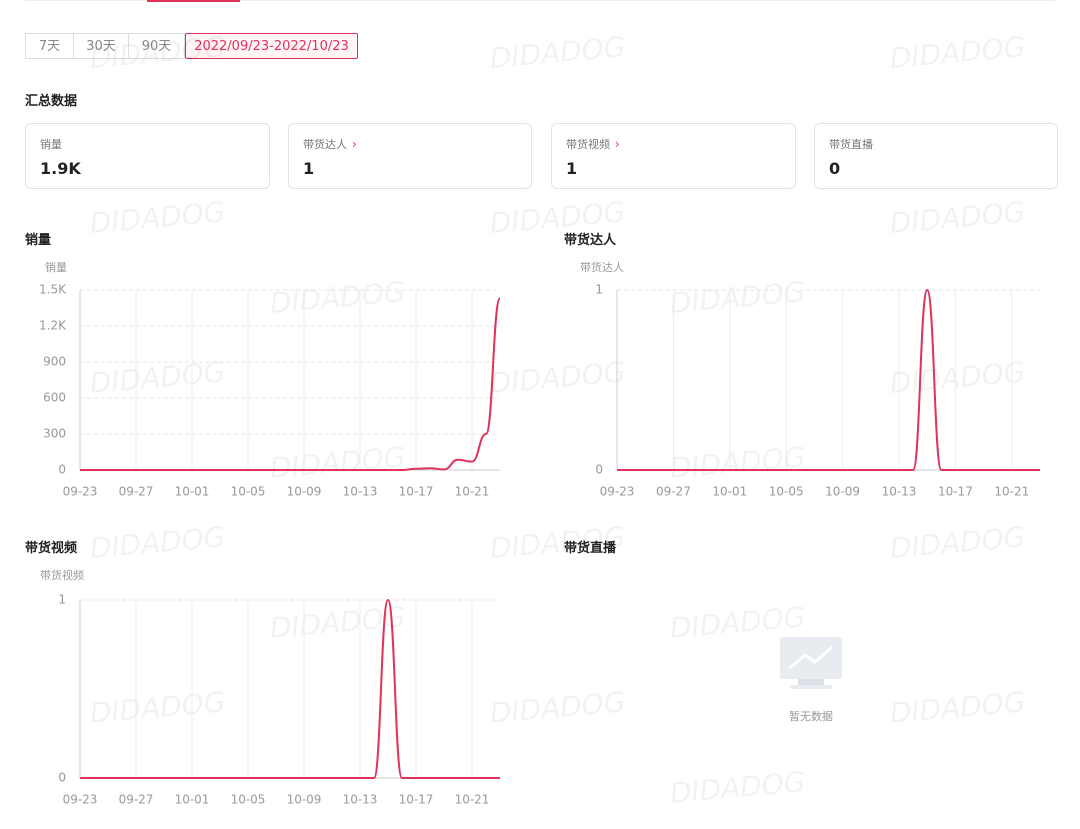 The width and height of the screenshot is (1080, 829). What do you see at coordinates (53, 326) in the screenshot?
I see `y-tick-label: 1.2K` at bounding box center [53, 326].